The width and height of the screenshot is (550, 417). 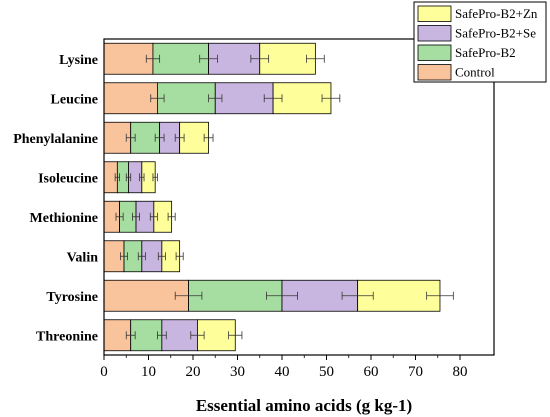 I want to click on legend-swatch-safepro-b2-zn, so click(x=434, y=13).